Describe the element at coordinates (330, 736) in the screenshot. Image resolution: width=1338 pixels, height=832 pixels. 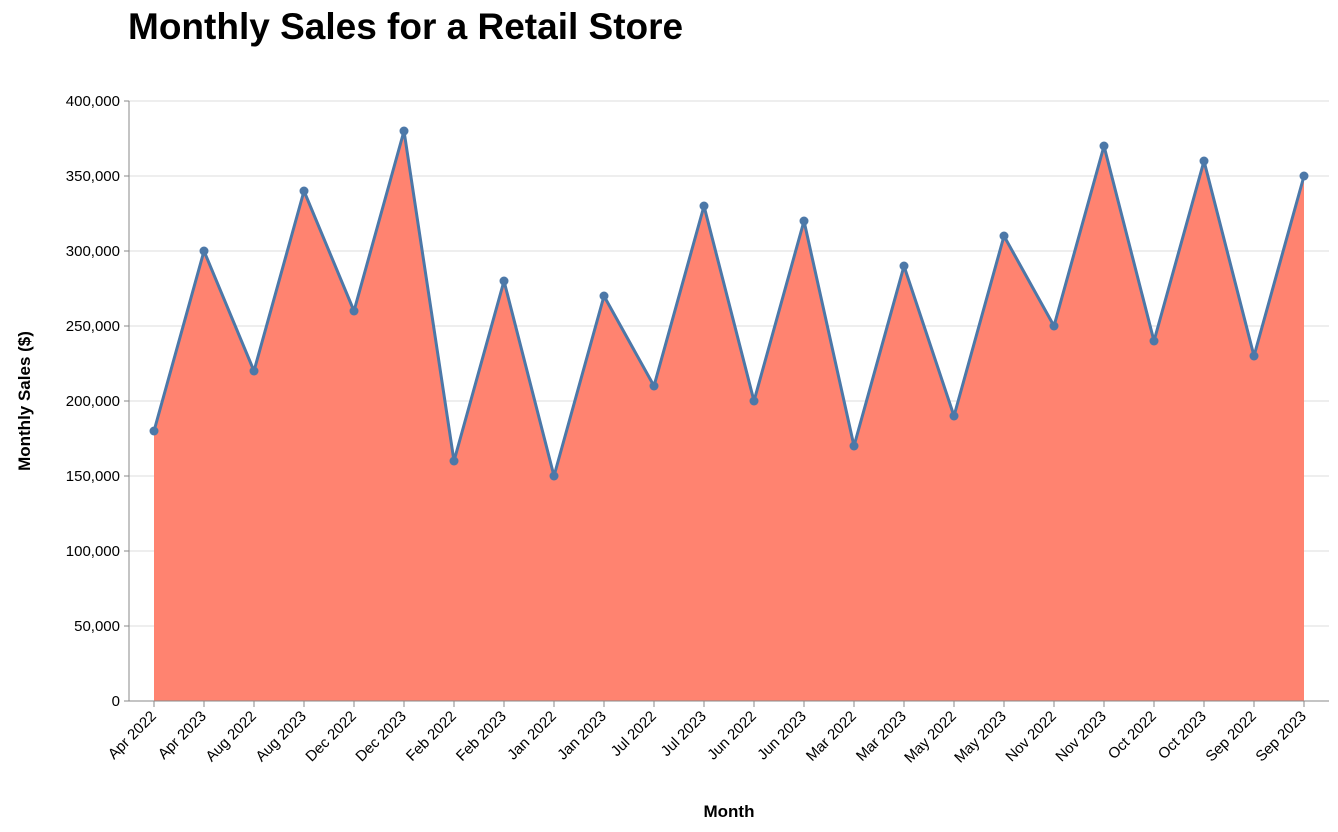
I see `x-tick-label: Dec 2022` at that location.